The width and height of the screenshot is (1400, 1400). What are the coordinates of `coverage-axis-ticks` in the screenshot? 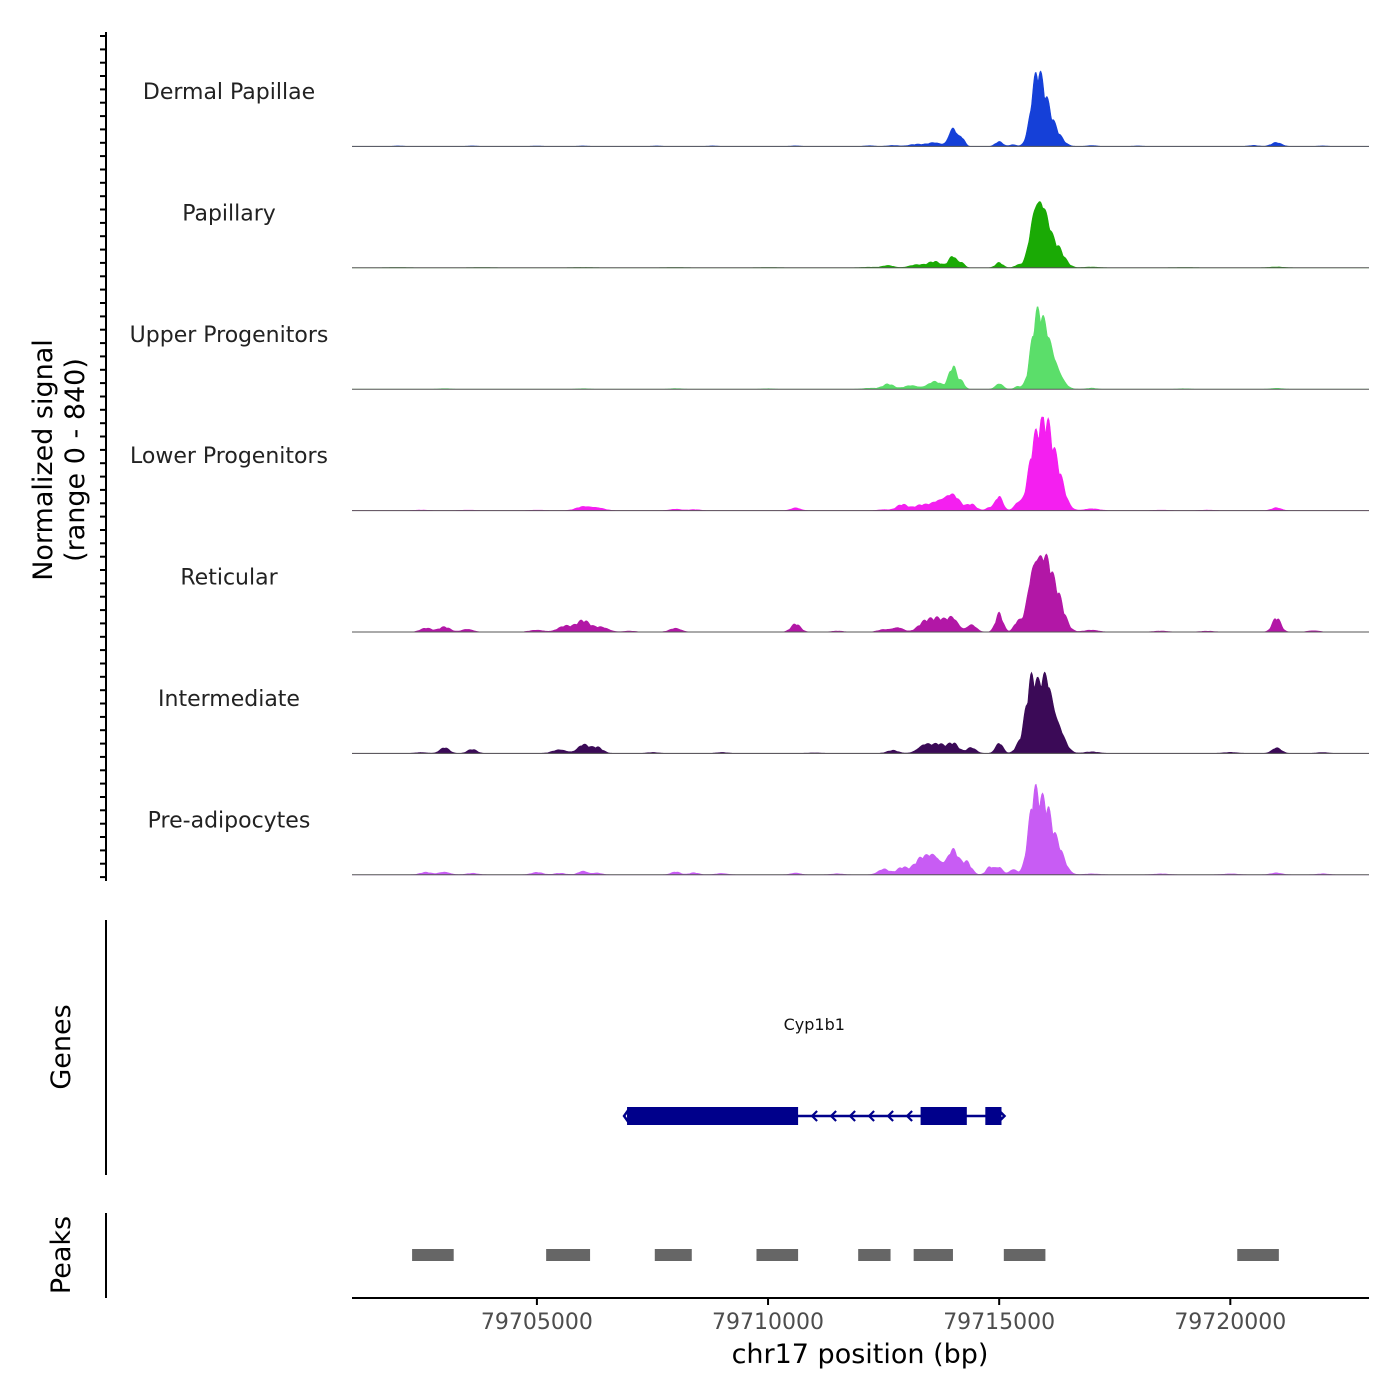 It's located at (103, 457).